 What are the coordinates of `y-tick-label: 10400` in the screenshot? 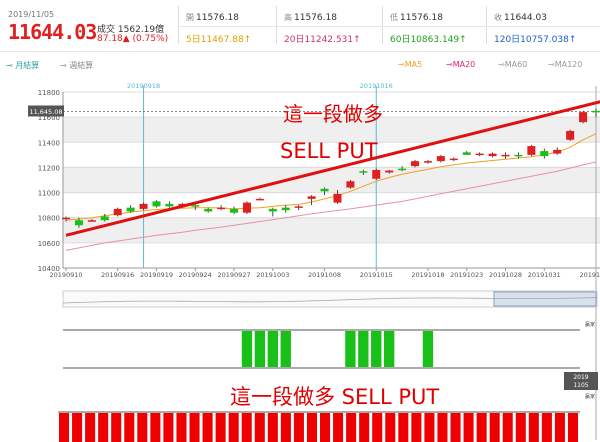 It's located at (49, 269).